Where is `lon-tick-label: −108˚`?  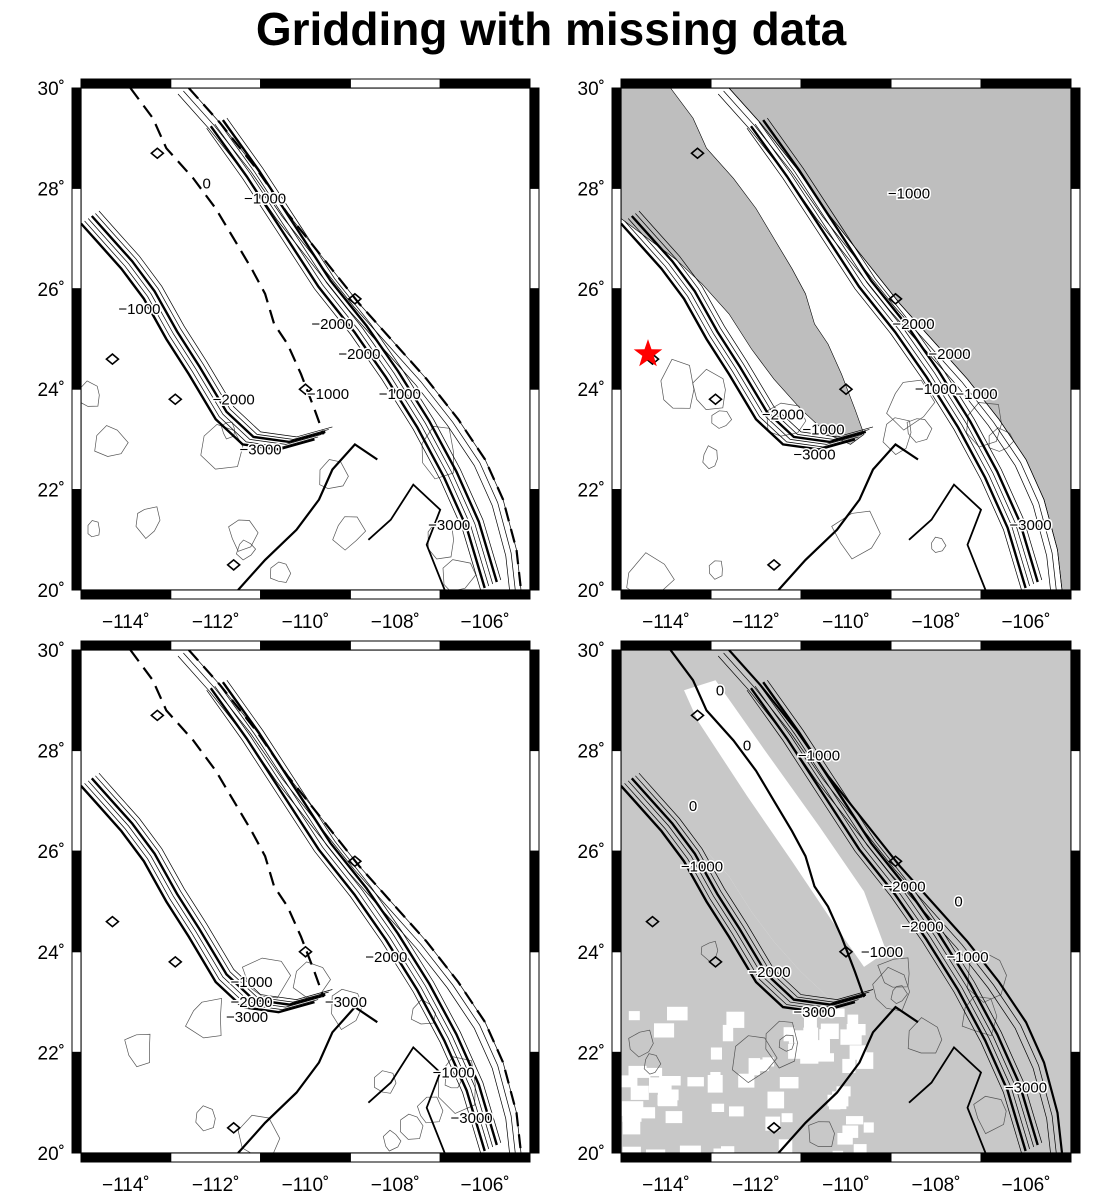
lon-tick-label: −108˚ is located at coordinates (935, 1185).